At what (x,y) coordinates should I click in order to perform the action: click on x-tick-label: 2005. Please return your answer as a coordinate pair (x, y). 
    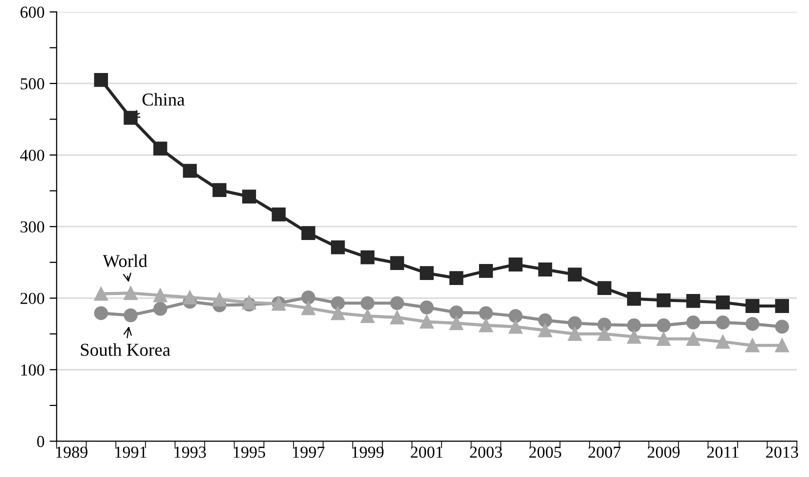
    Looking at the image, I should click on (545, 452).